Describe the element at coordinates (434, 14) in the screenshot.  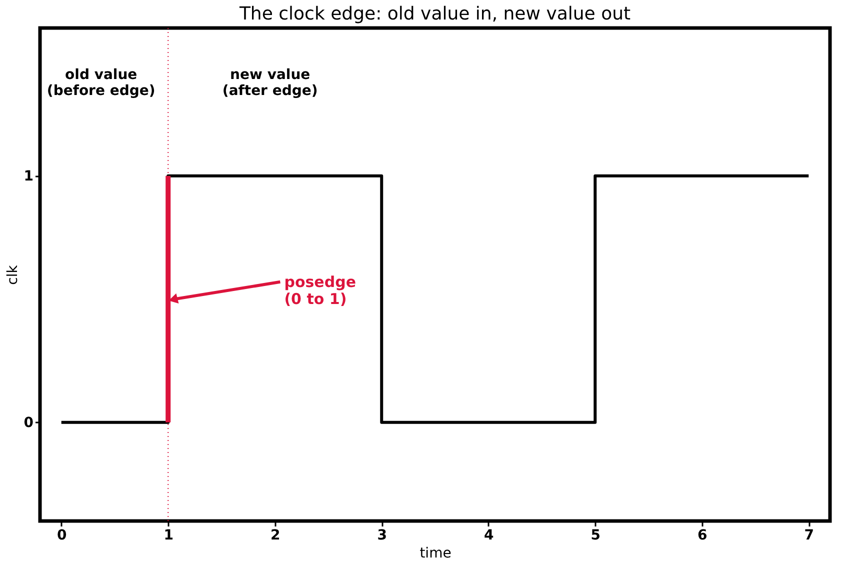
I see `chart-title: The clock edge: old value in, new value out` at that location.